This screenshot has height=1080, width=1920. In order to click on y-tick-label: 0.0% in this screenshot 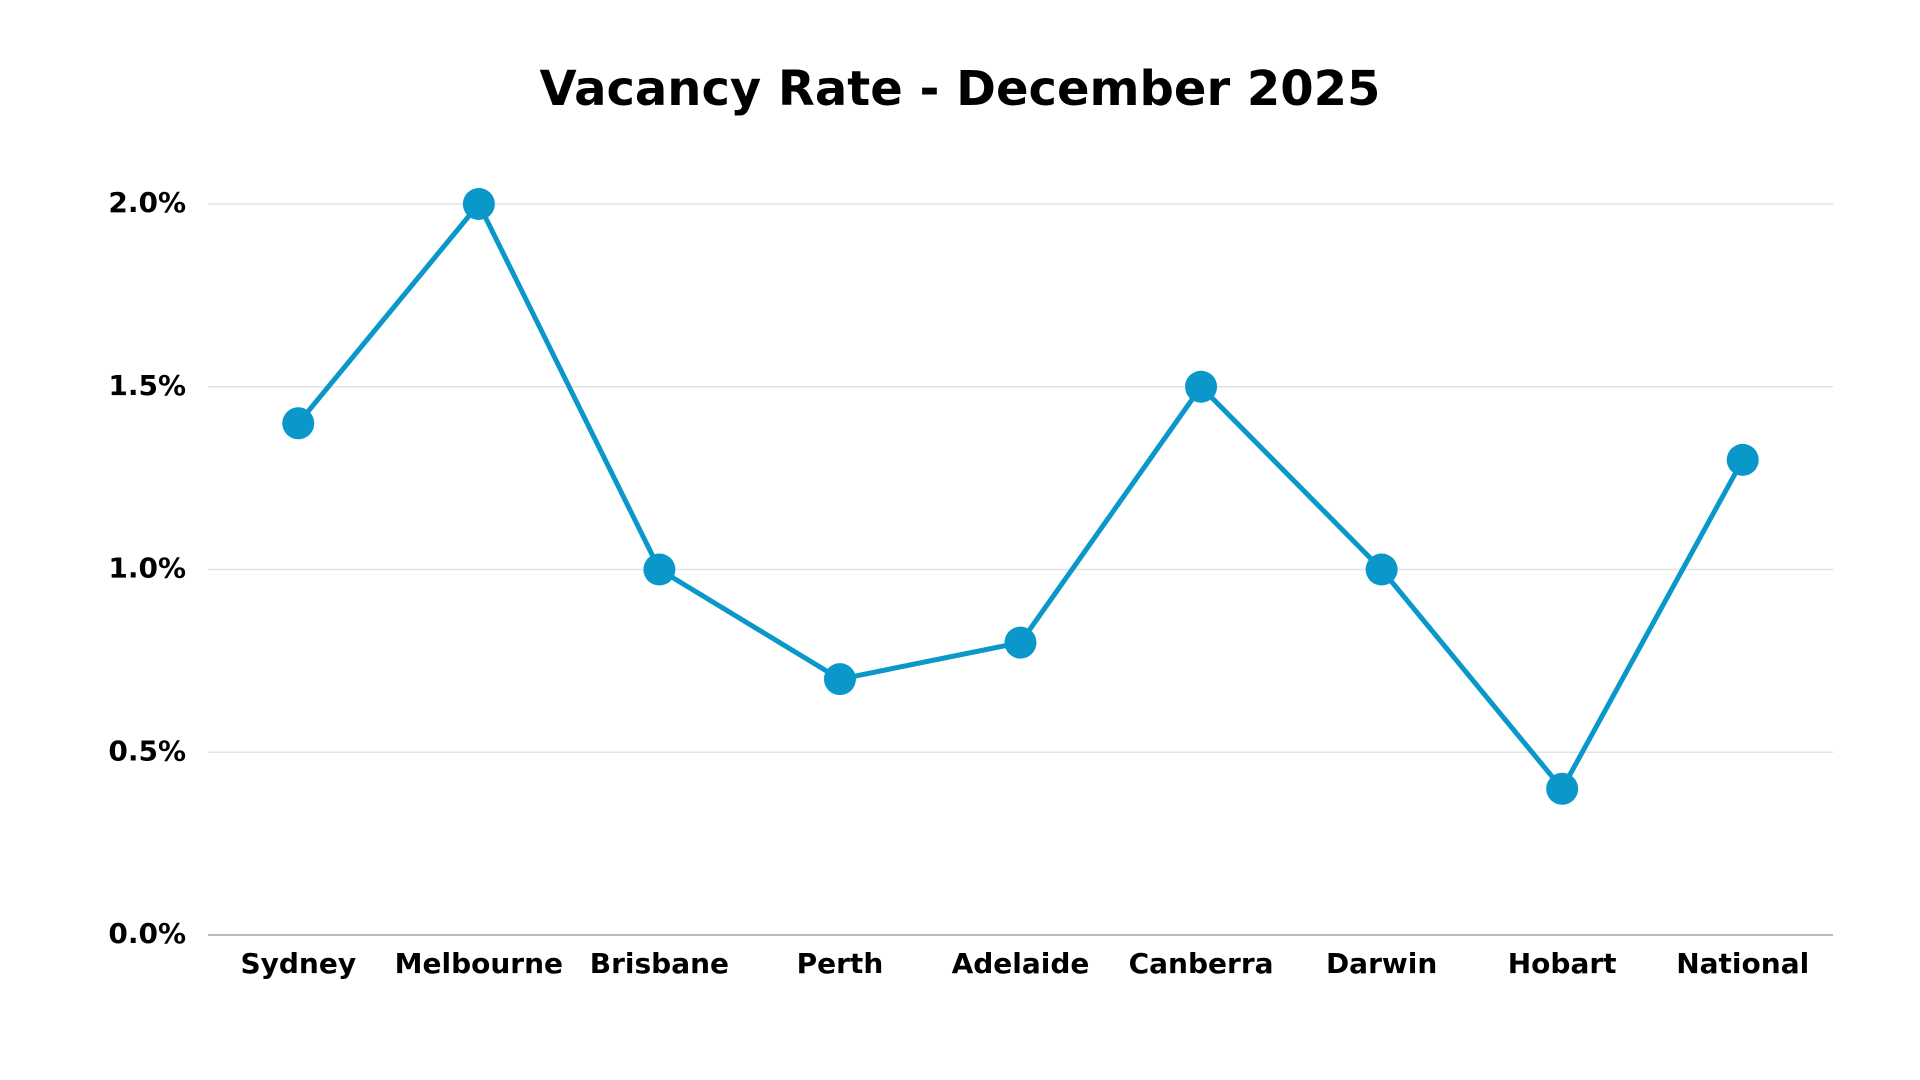, I will do `click(147, 933)`.